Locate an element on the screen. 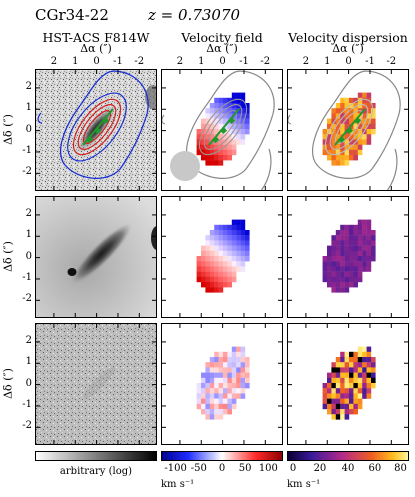 This screenshot has width=415, height=497. panel-velocity-contours is located at coordinates (222, 130).